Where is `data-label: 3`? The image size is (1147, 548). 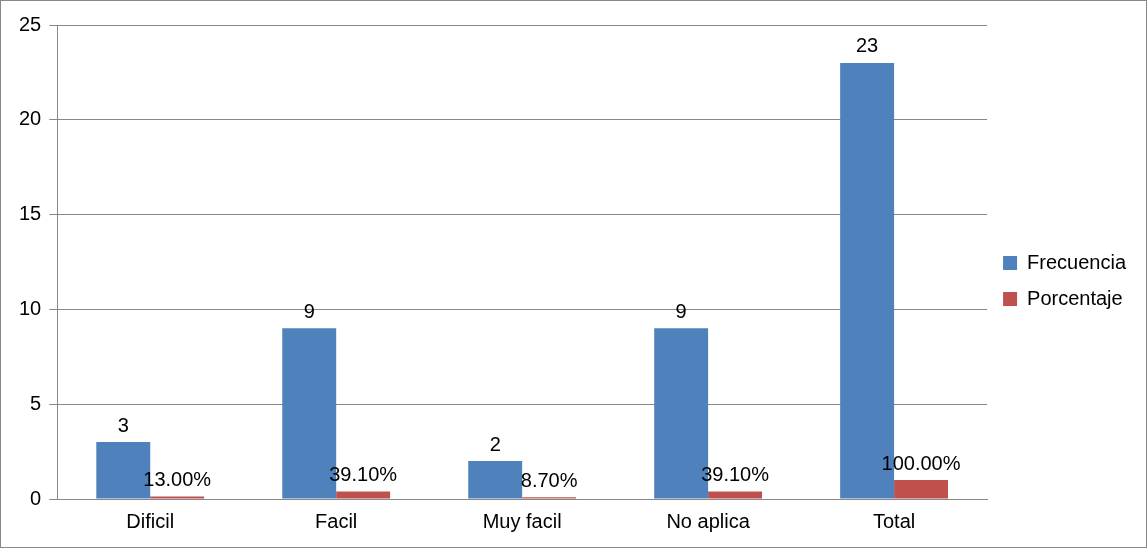 data-label: 3 is located at coordinates (123, 424).